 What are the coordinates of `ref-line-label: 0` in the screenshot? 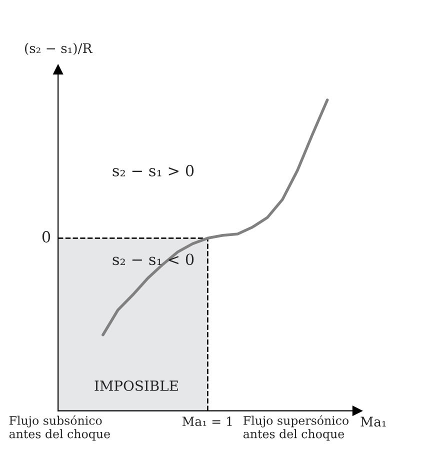 It's located at (46, 237).